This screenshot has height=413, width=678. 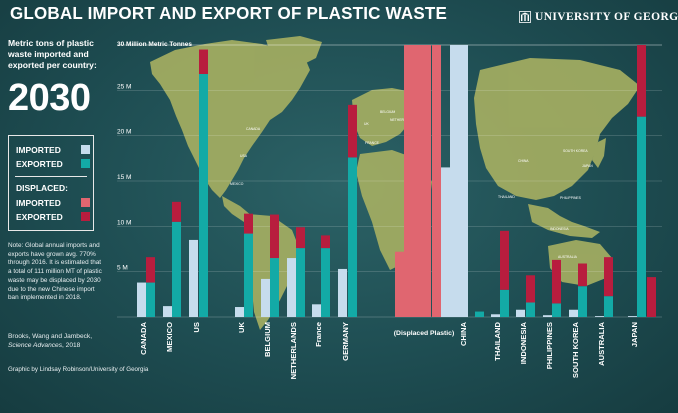 I want to click on axis-top-label: 30 Million Metric Tonnes, so click(x=154, y=44).